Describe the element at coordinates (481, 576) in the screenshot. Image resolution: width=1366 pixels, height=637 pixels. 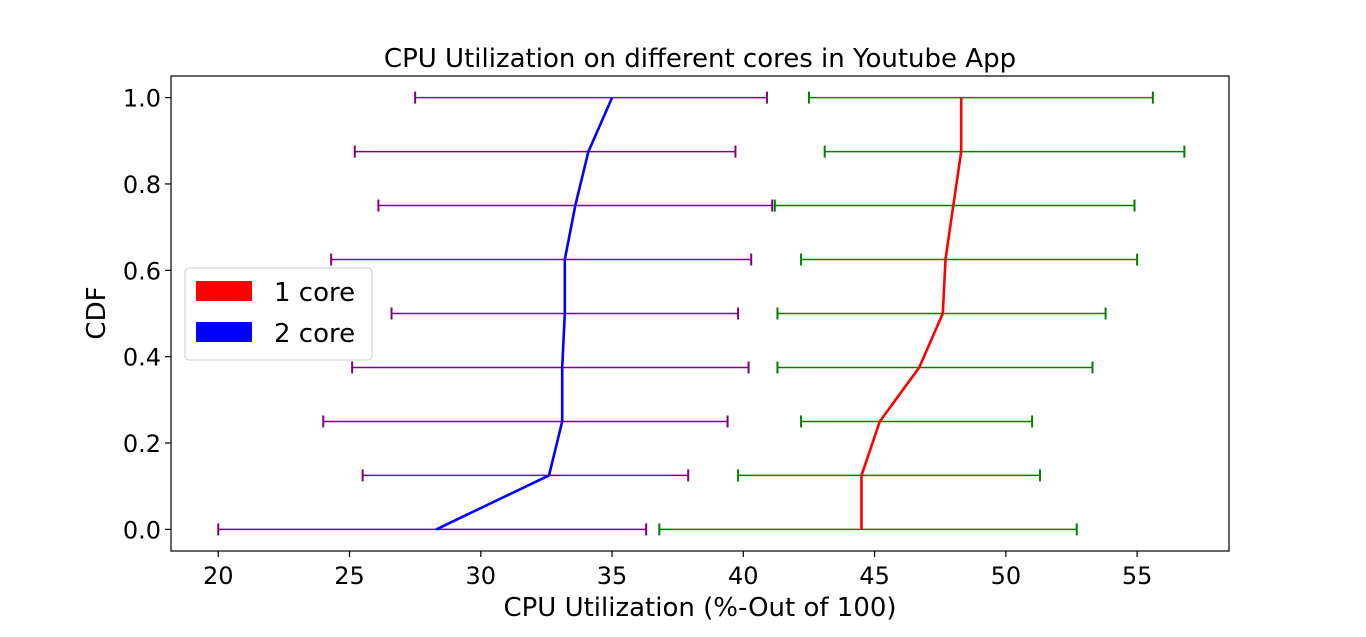
I see `x-tick-label: 30` at that location.